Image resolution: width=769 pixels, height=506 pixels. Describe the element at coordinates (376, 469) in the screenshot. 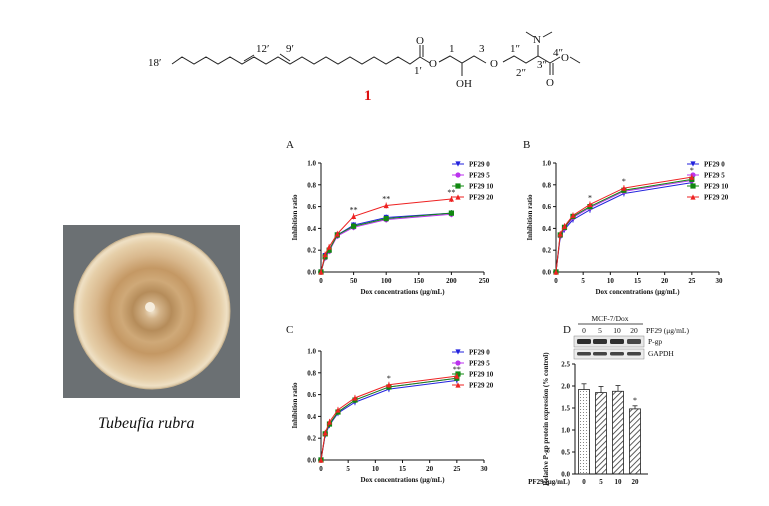

I see `chart-c-x-tick-label: 10` at that location.